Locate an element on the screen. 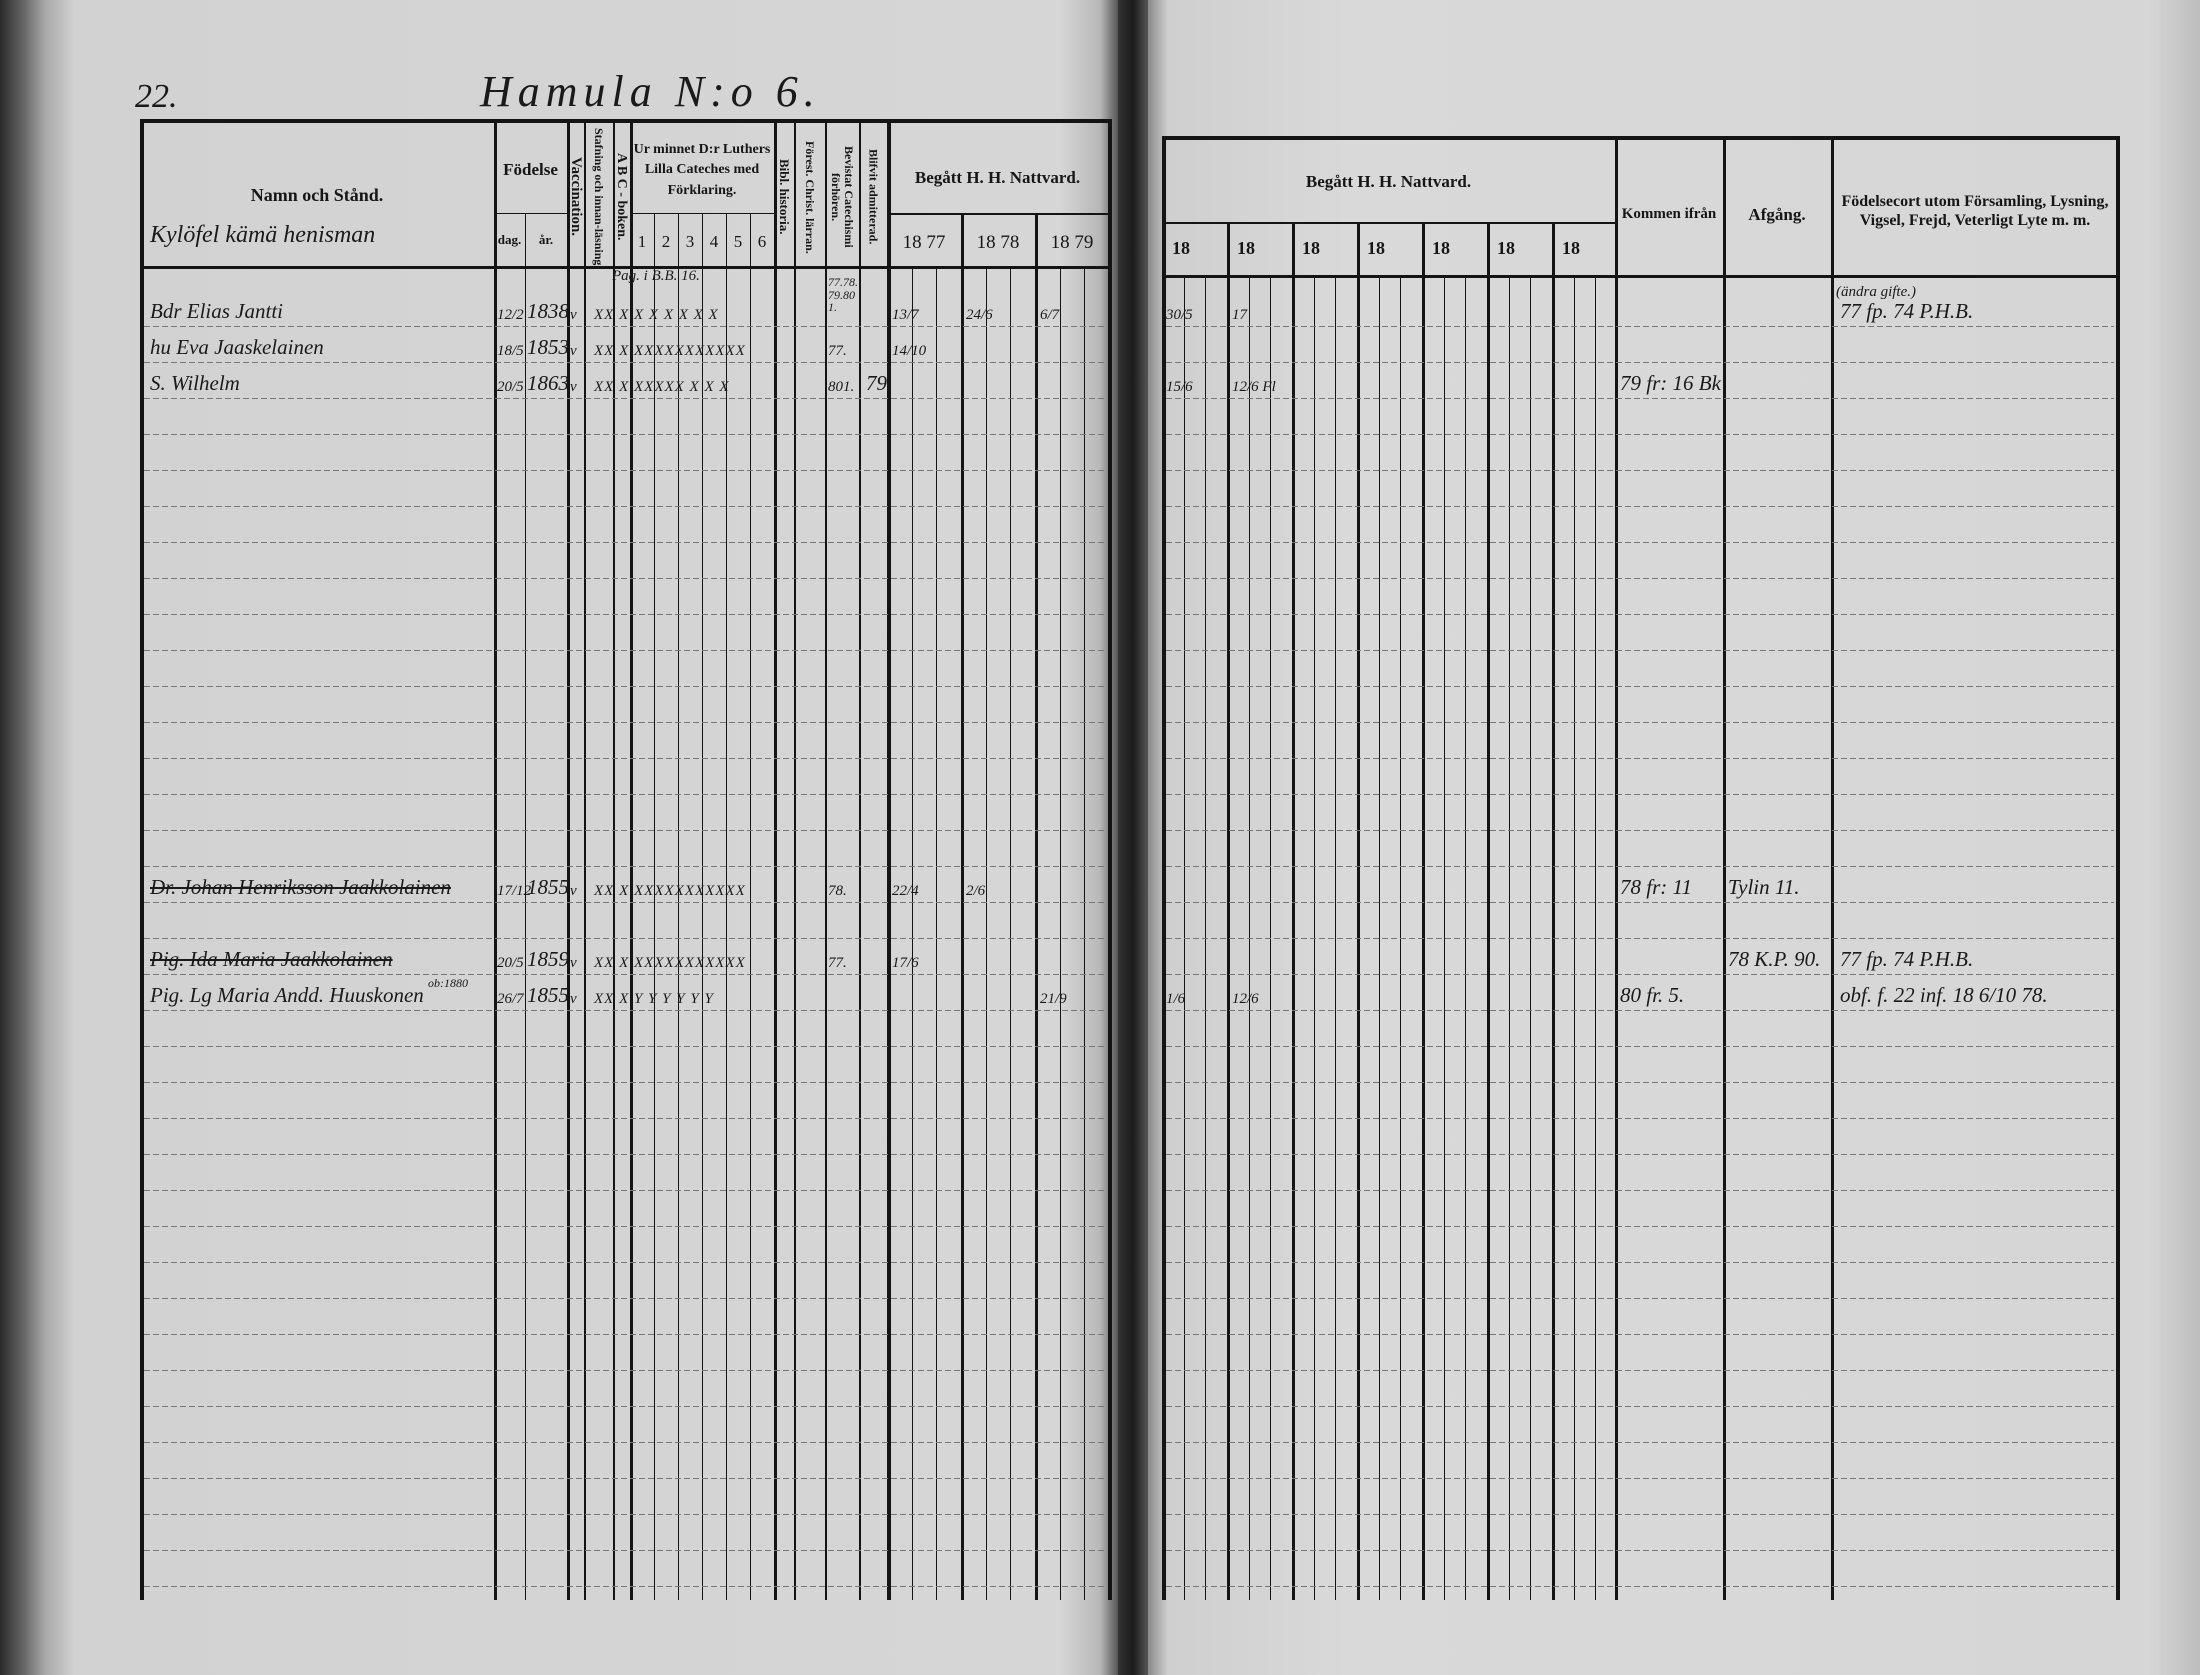 This screenshot has width=2200, height=1675. entry-day: 18/5 is located at coordinates (510, 351).